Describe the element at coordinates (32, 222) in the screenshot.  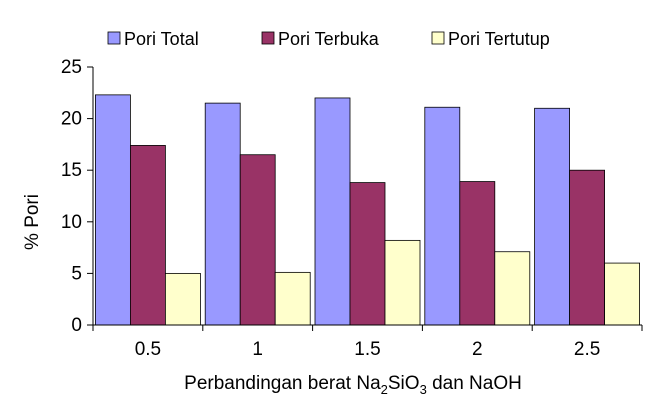
I see `y-axis-title: % Pori` at that location.